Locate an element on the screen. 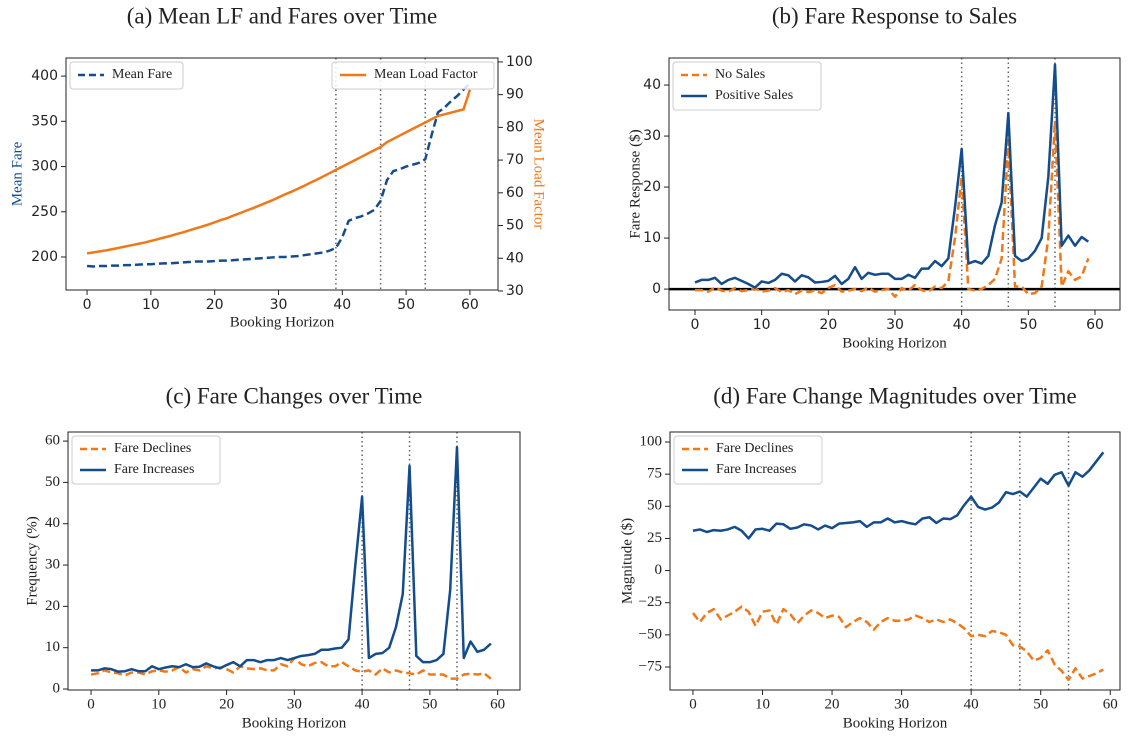 The height and width of the screenshot is (736, 1138). y-tick-label: −25 is located at coordinates (650, 602).